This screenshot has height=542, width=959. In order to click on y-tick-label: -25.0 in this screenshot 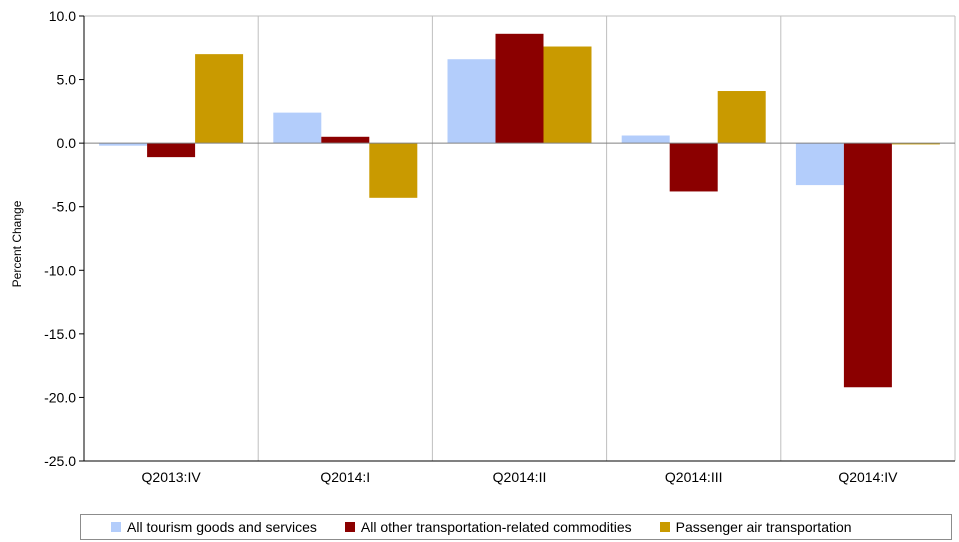, I will do `click(60, 461)`.